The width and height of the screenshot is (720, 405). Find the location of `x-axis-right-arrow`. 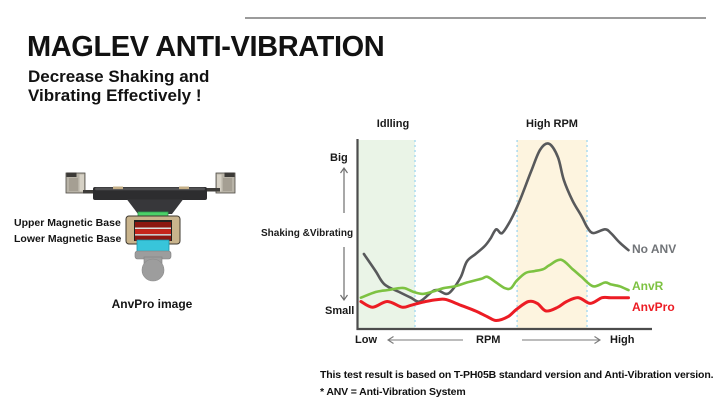

x-axis-right-arrow is located at coordinates (562, 340).